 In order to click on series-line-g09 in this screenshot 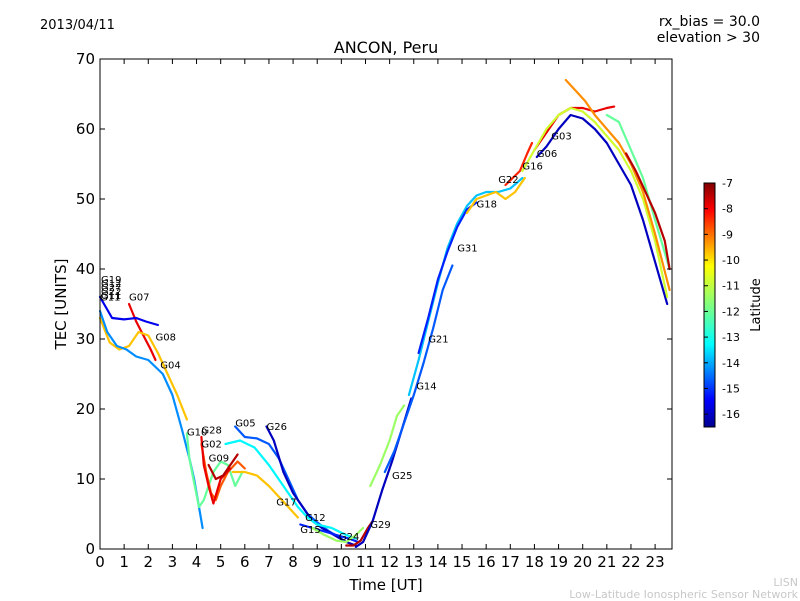, I will do `click(223, 467)`.